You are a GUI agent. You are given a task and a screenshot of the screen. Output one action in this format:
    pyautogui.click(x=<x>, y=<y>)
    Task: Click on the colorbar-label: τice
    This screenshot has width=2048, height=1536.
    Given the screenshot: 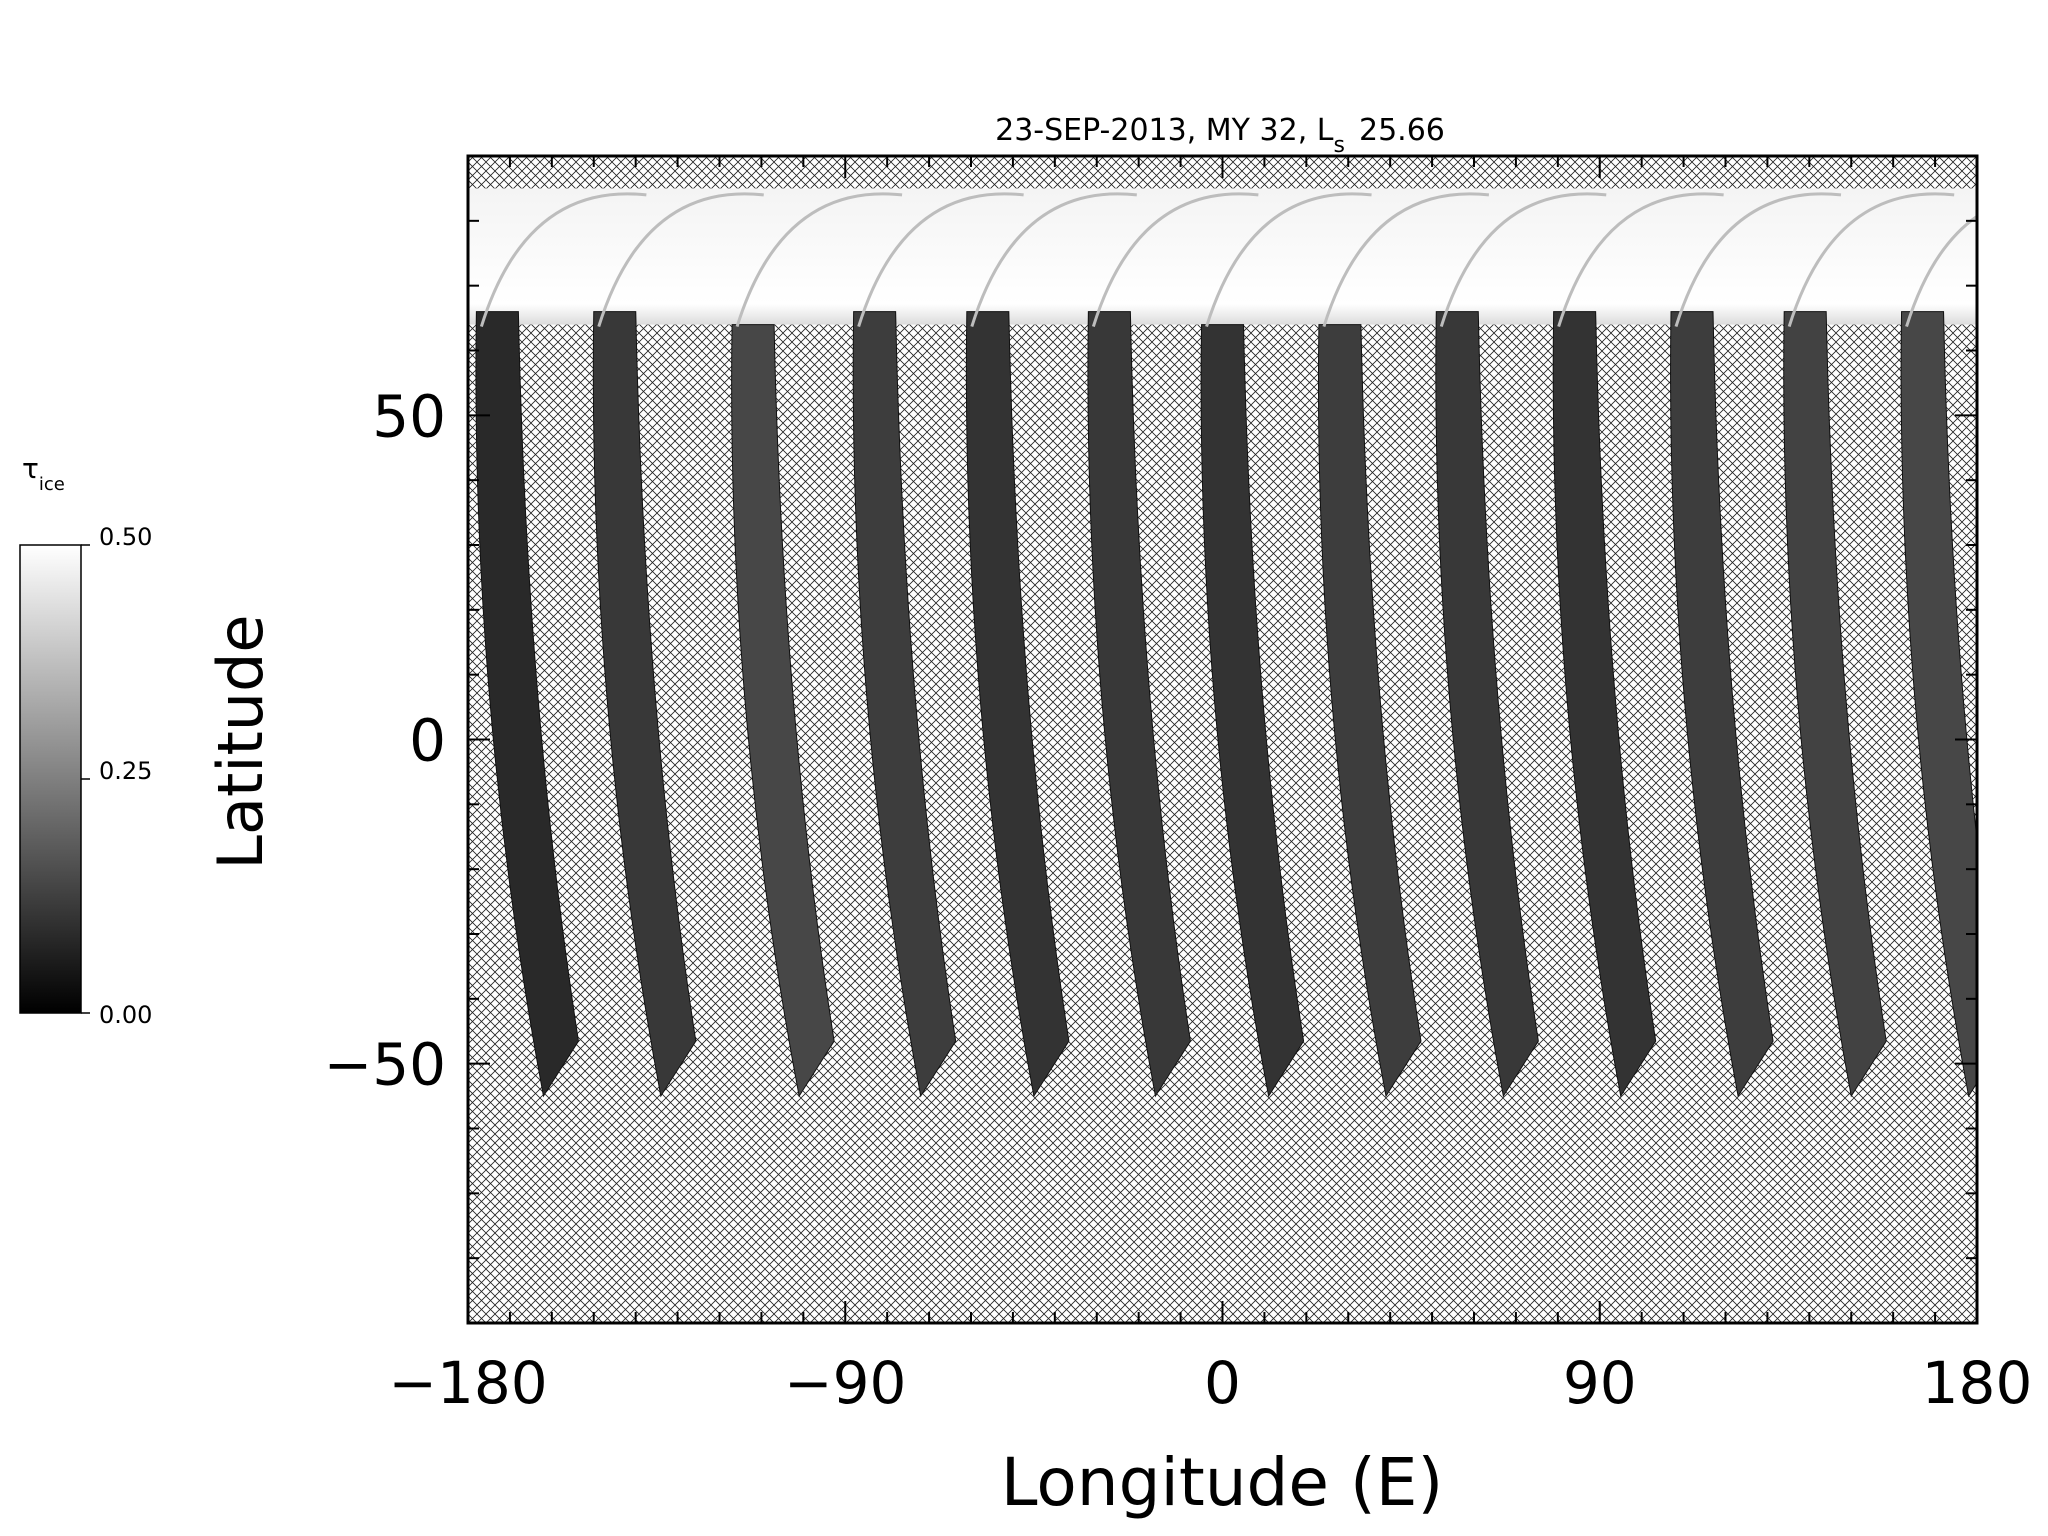 What is the action you would take?
    pyautogui.click(x=43, y=473)
    